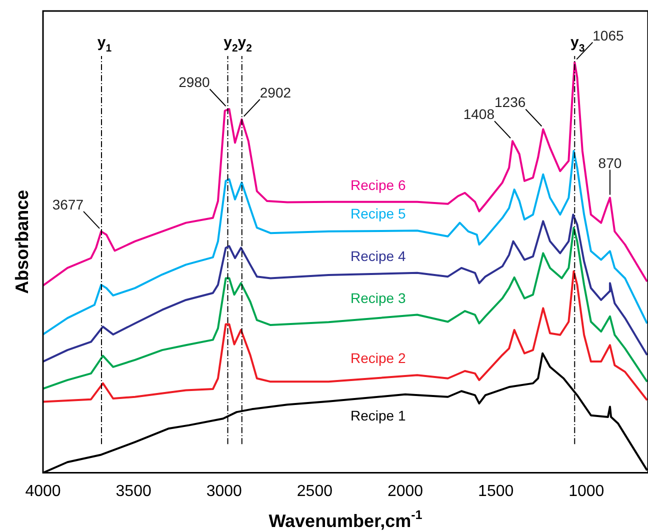 Image resolution: width=648 pixels, height=532 pixels. Describe the element at coordinates (586, 491) in the screenshot. I see `x-tick-label: 1000` at that location.